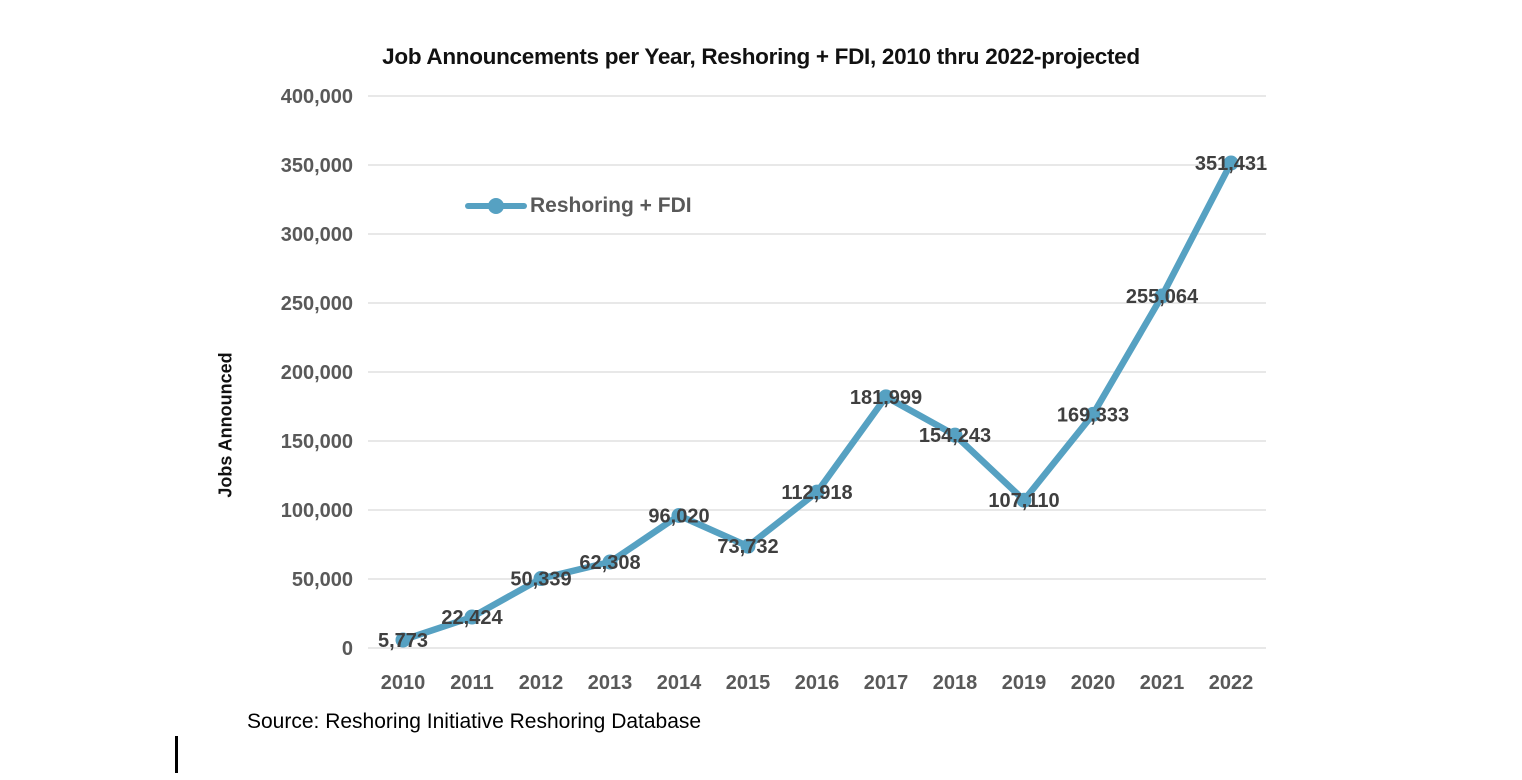 The height and width of the screenshot is (780, 1522). I want to click on y-tick-label: 400,000, so click(317, 97).